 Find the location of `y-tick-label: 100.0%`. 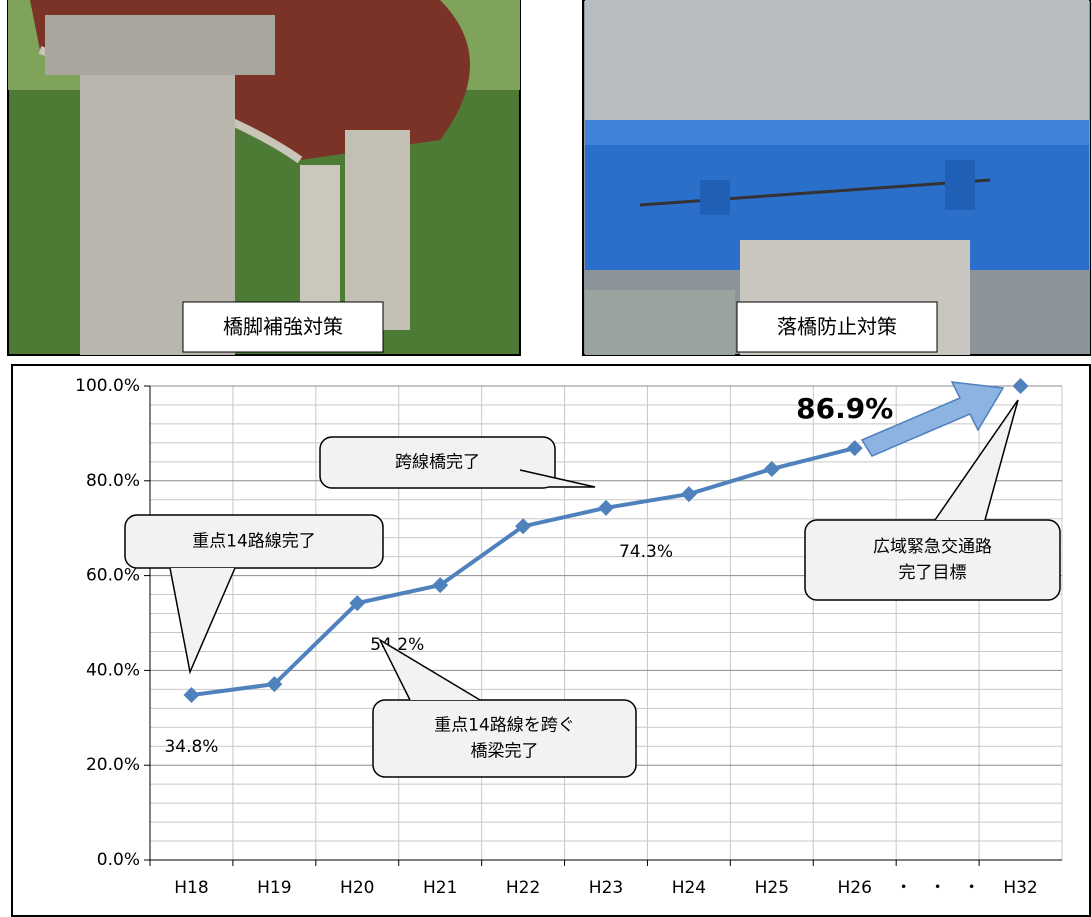

y-tick-label: 100.0% is located at coordinates (107, 386).